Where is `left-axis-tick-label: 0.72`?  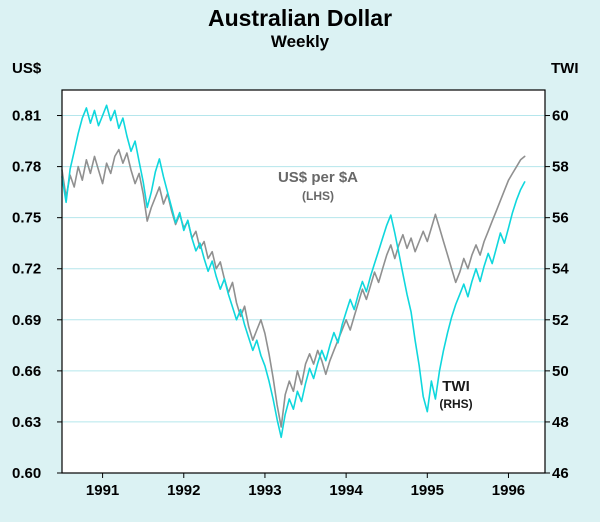
left-axis-tick-label: 0.72 is located at coordinates (26, 269).